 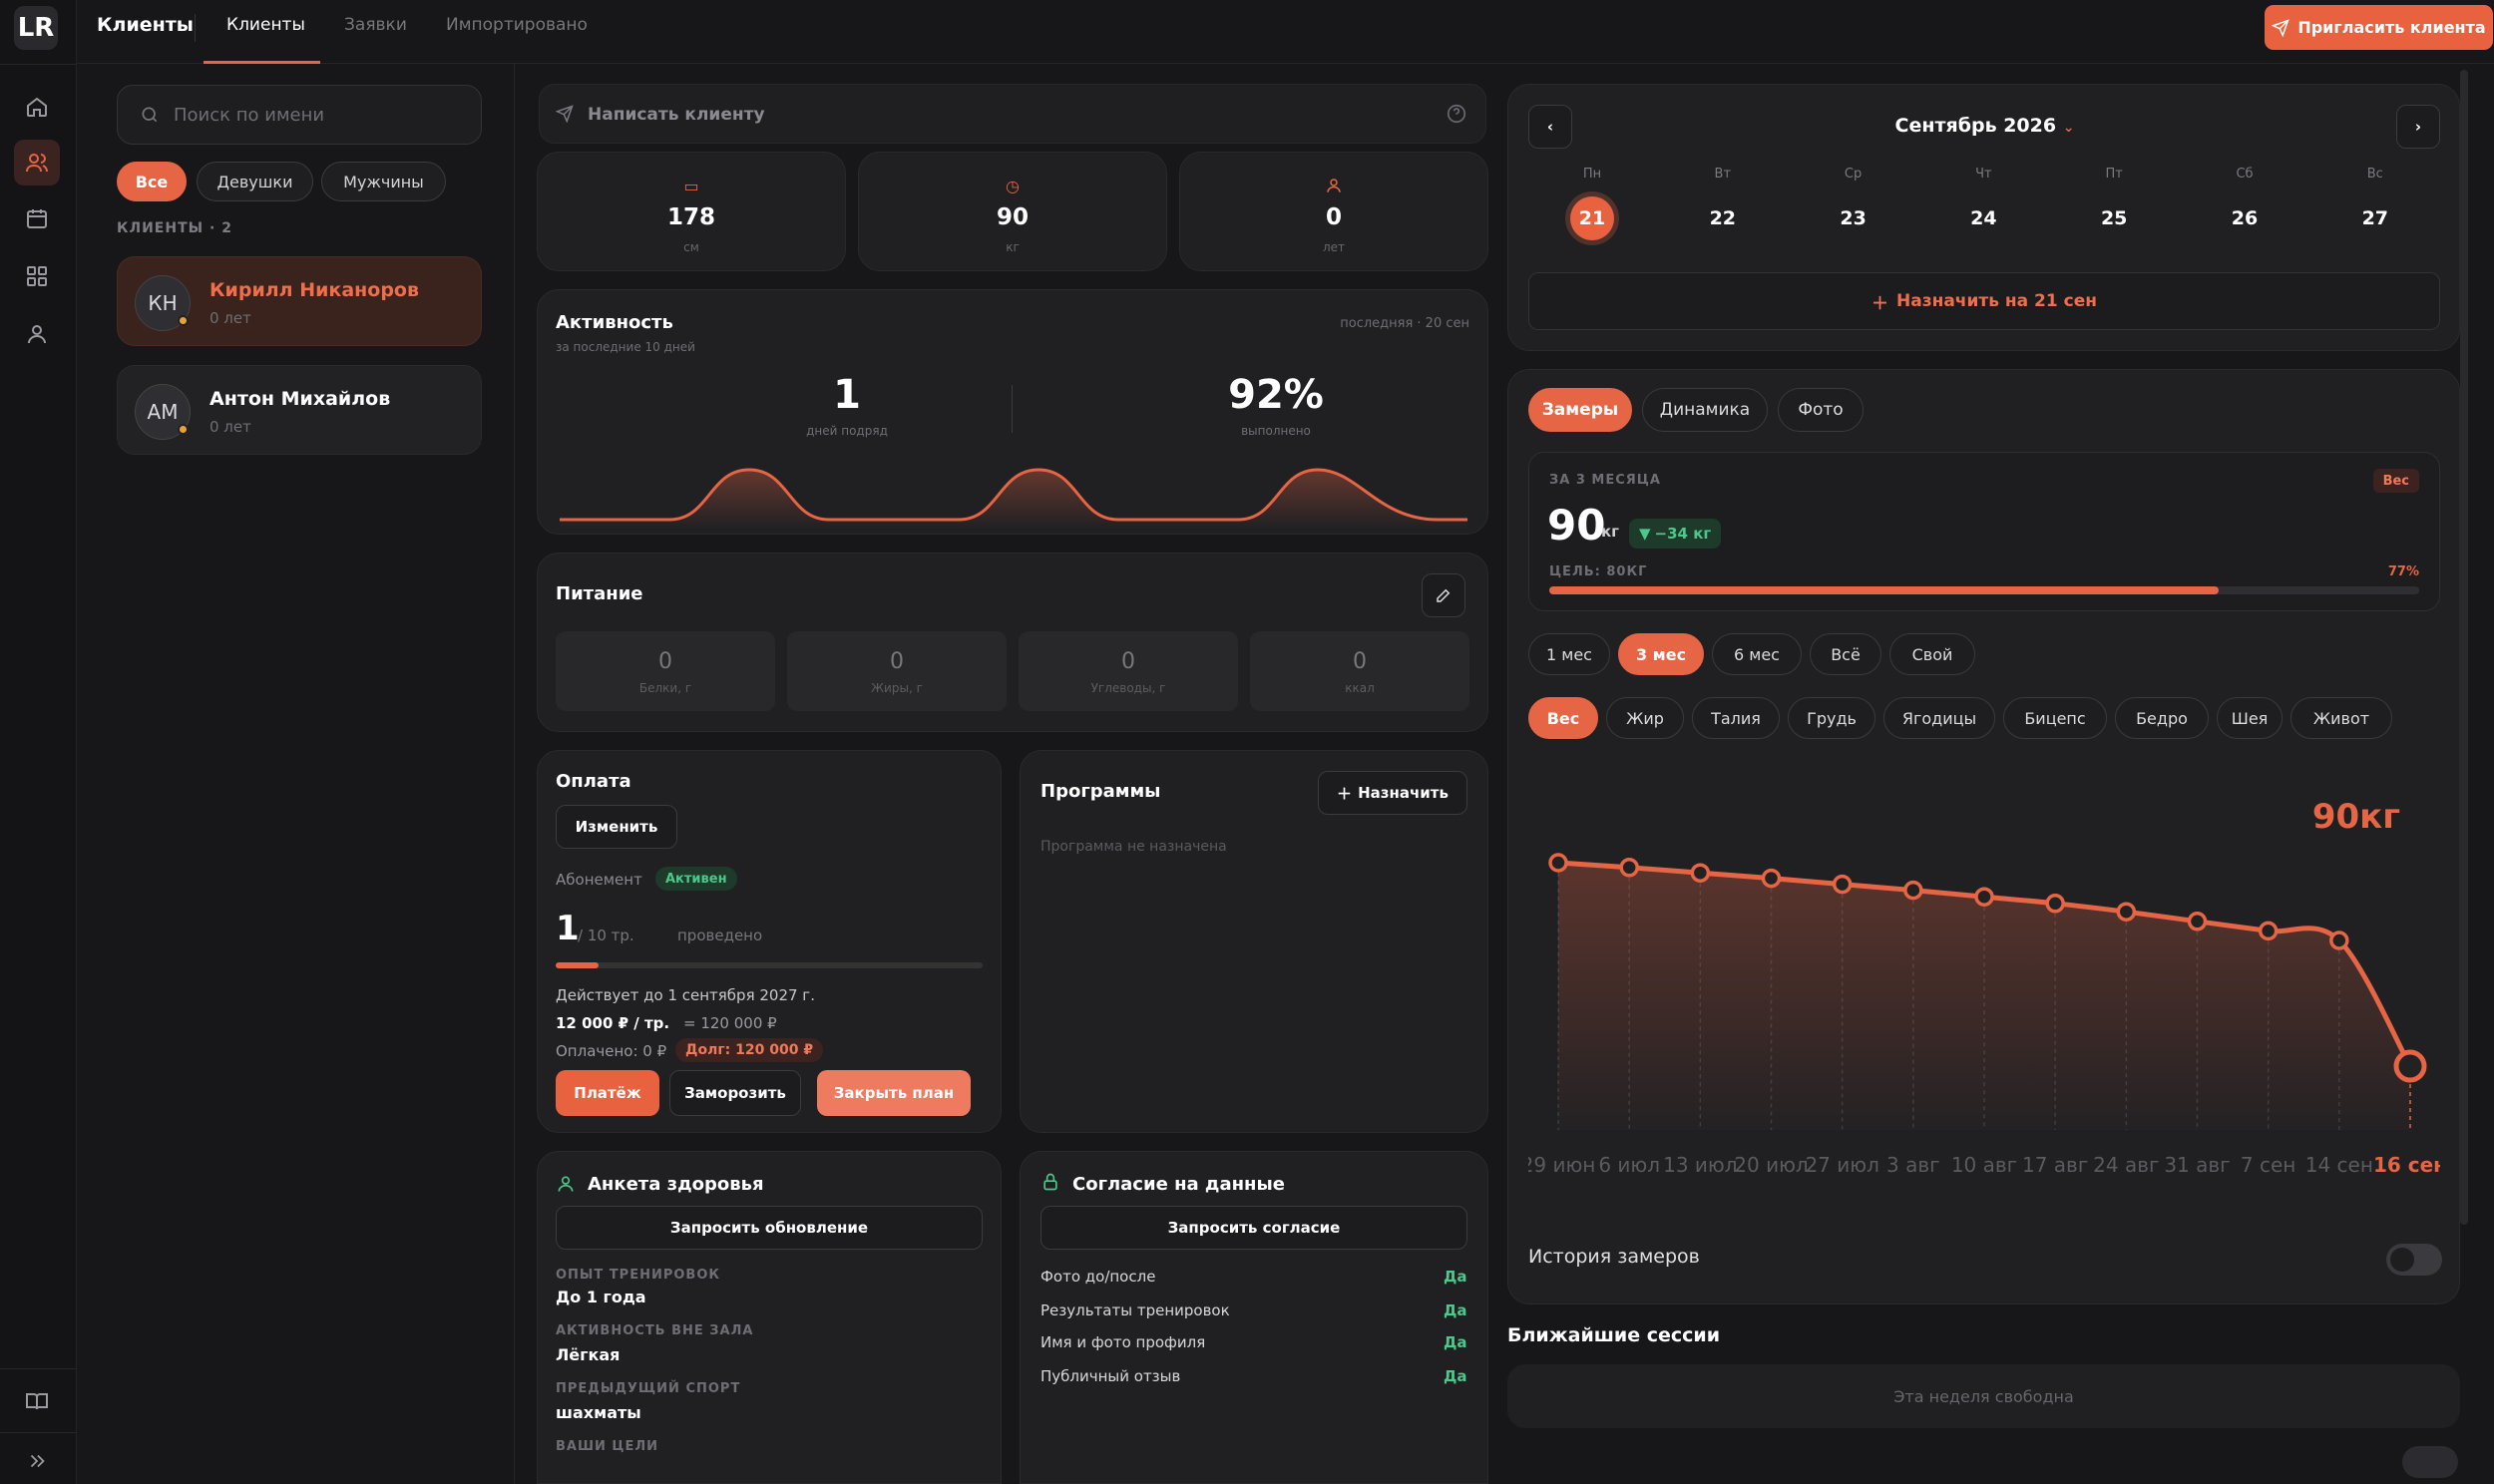 What do you see at coordinates (1723, 218) in the screenshot?
I see `calendar-day: 22` at bounding box center [1723, 218].